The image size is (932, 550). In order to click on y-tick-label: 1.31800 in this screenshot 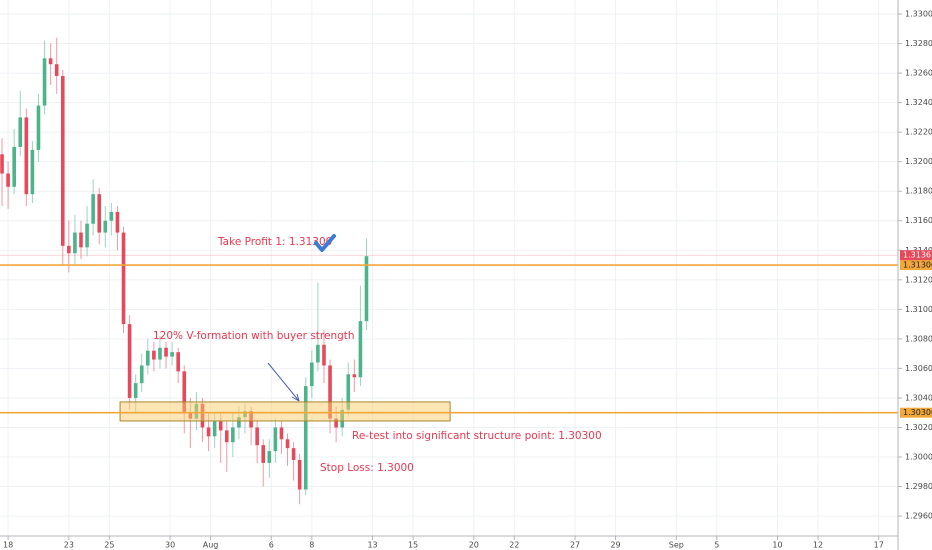, I will do `click(918, 191)`.